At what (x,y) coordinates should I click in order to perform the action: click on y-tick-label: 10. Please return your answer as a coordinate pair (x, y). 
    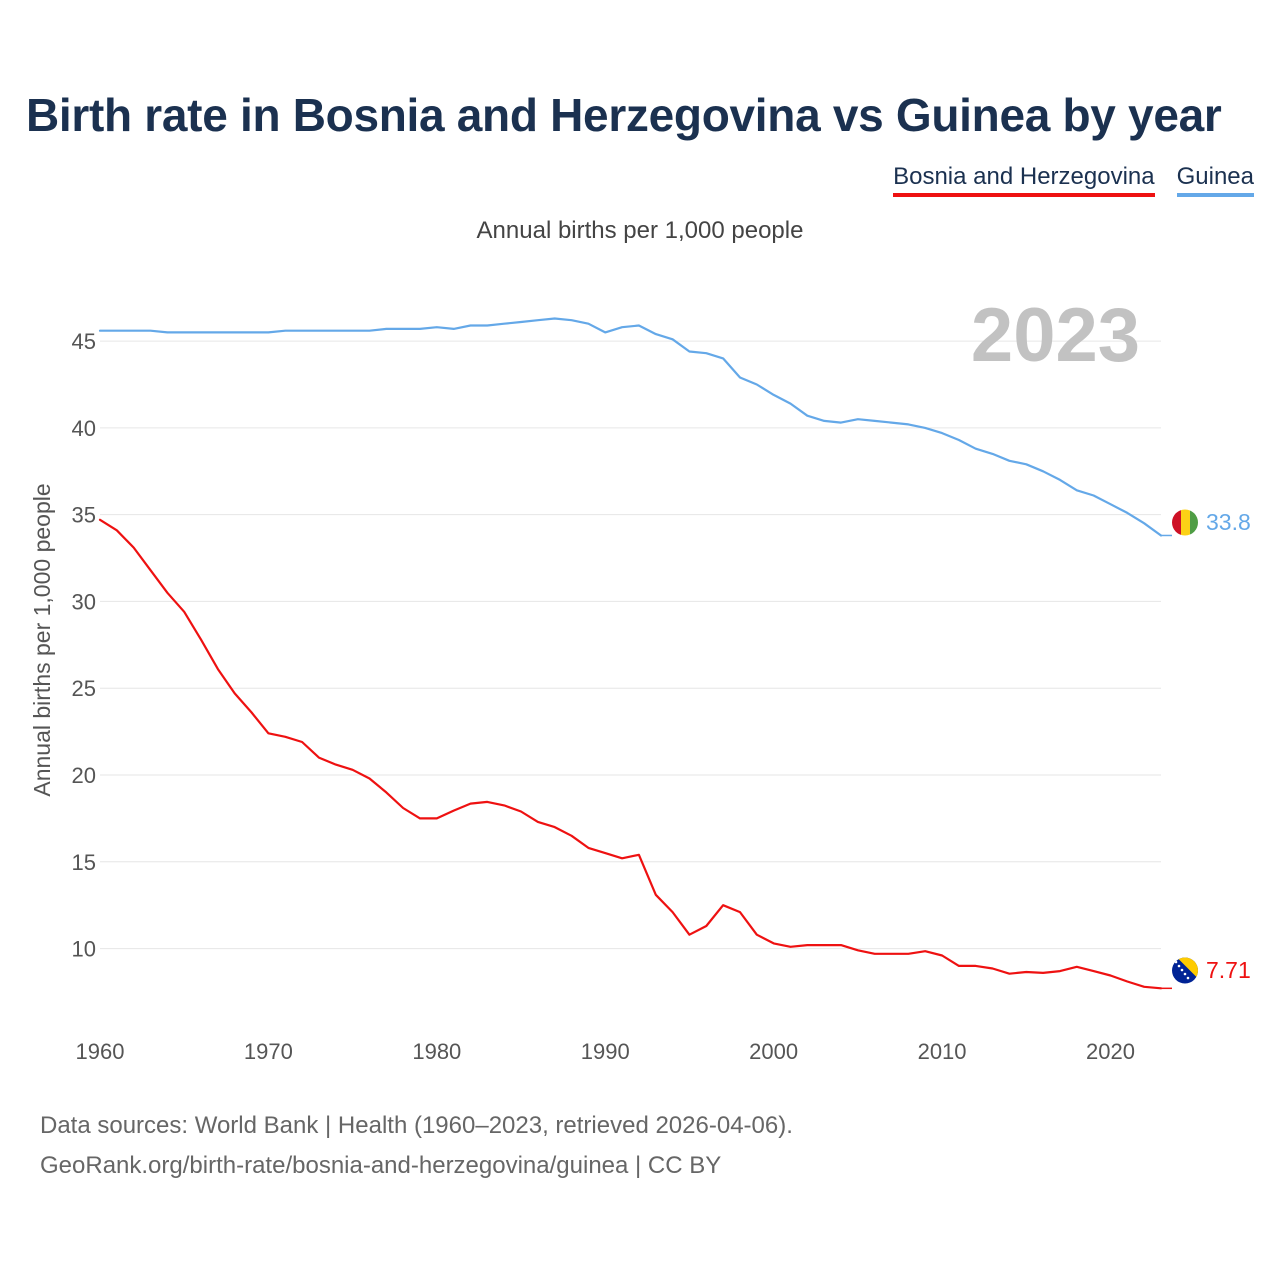
    Looking at the image, I should click on (84, 949).